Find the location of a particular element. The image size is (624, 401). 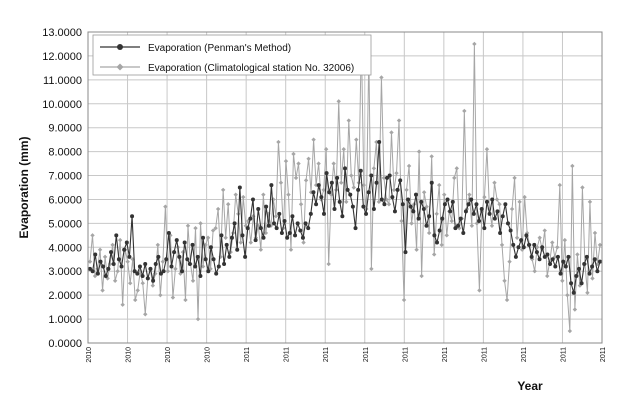

y-tick-label: 9.0000 is located at coordinates (65, 129).